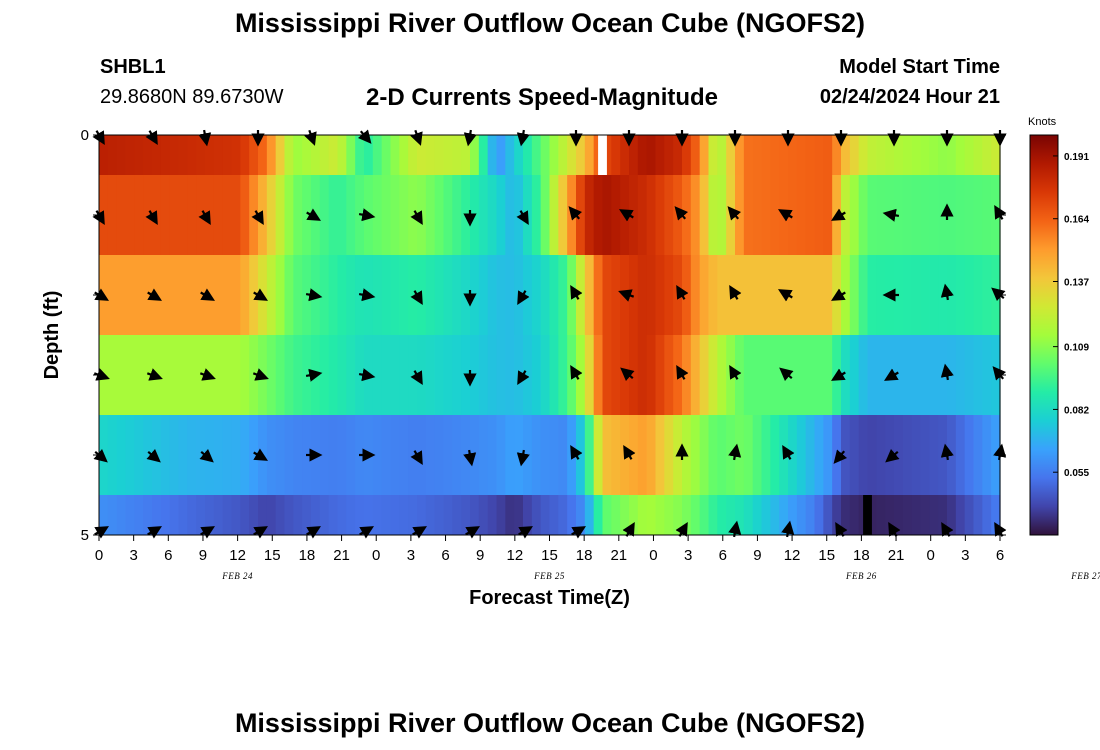 Image resolution: width=1100 pixels, height=750 pixels. Describe the element at coordinates (237, 576) in the screenshot. I see `x-date-label: FEB 24` at that location.